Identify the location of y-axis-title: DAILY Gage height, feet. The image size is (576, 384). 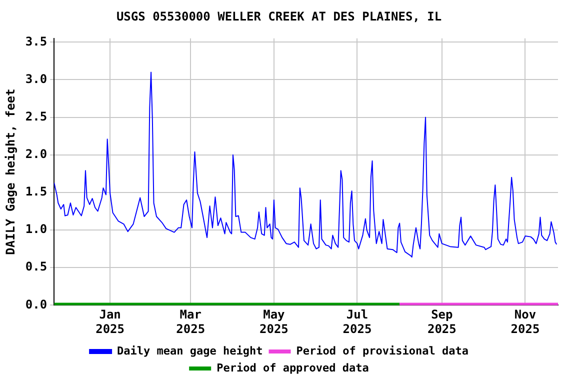
(10, 171).